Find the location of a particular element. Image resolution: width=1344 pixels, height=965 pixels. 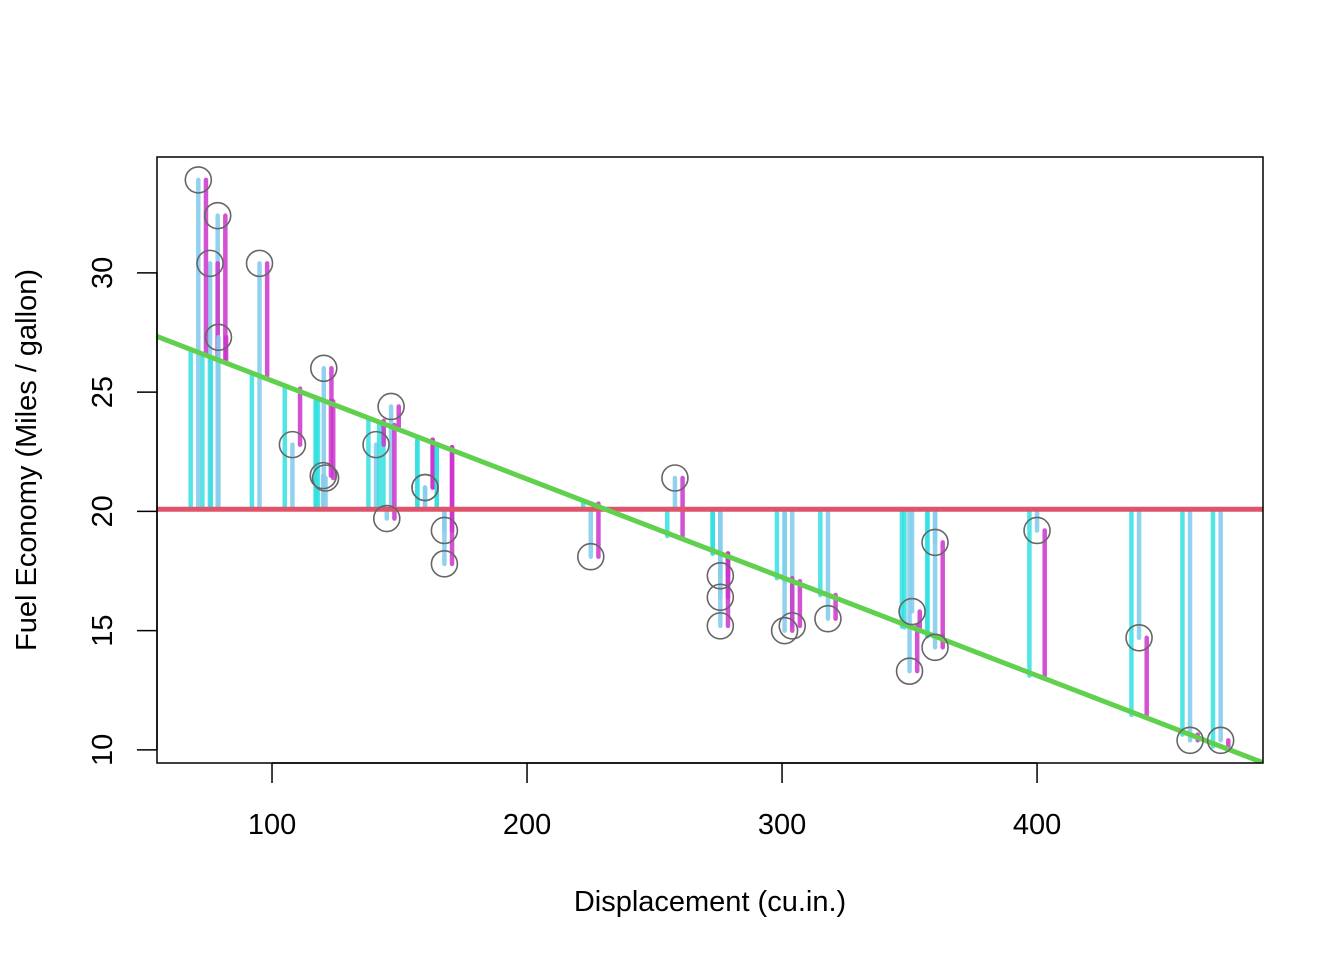

y-tick-label: 30 is located at coordinates (103, 273).